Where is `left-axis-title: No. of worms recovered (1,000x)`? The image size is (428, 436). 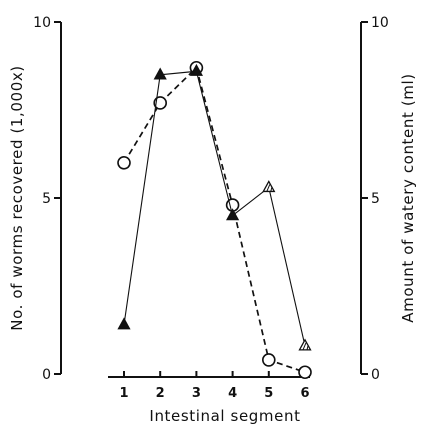 left-axis-title: No. of worms recovered (1,000x) is located at coordinates (17, 198).